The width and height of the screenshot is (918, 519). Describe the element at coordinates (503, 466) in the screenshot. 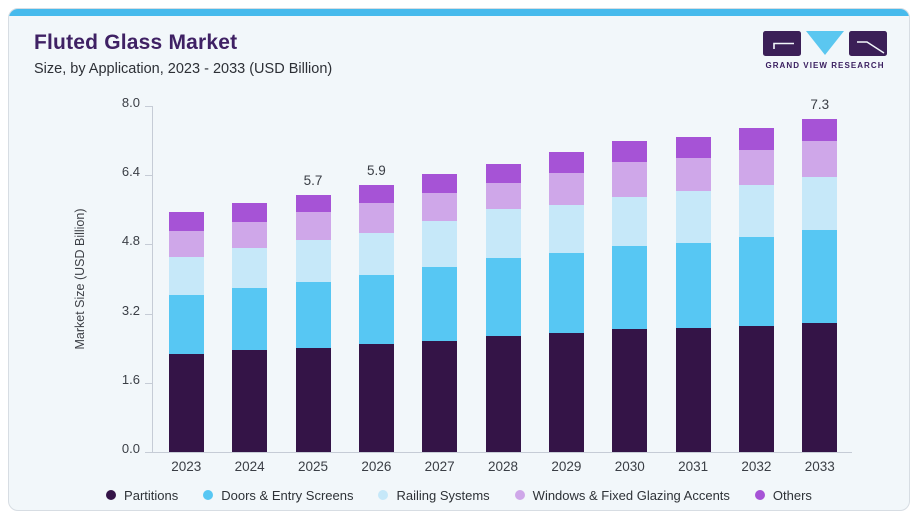

I see `x-tick-label: 2028` at that location.